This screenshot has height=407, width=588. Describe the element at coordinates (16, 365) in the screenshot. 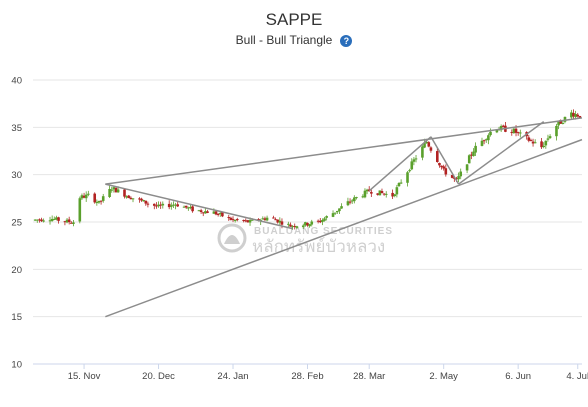

I see `y-tick-label: 10` at that location.